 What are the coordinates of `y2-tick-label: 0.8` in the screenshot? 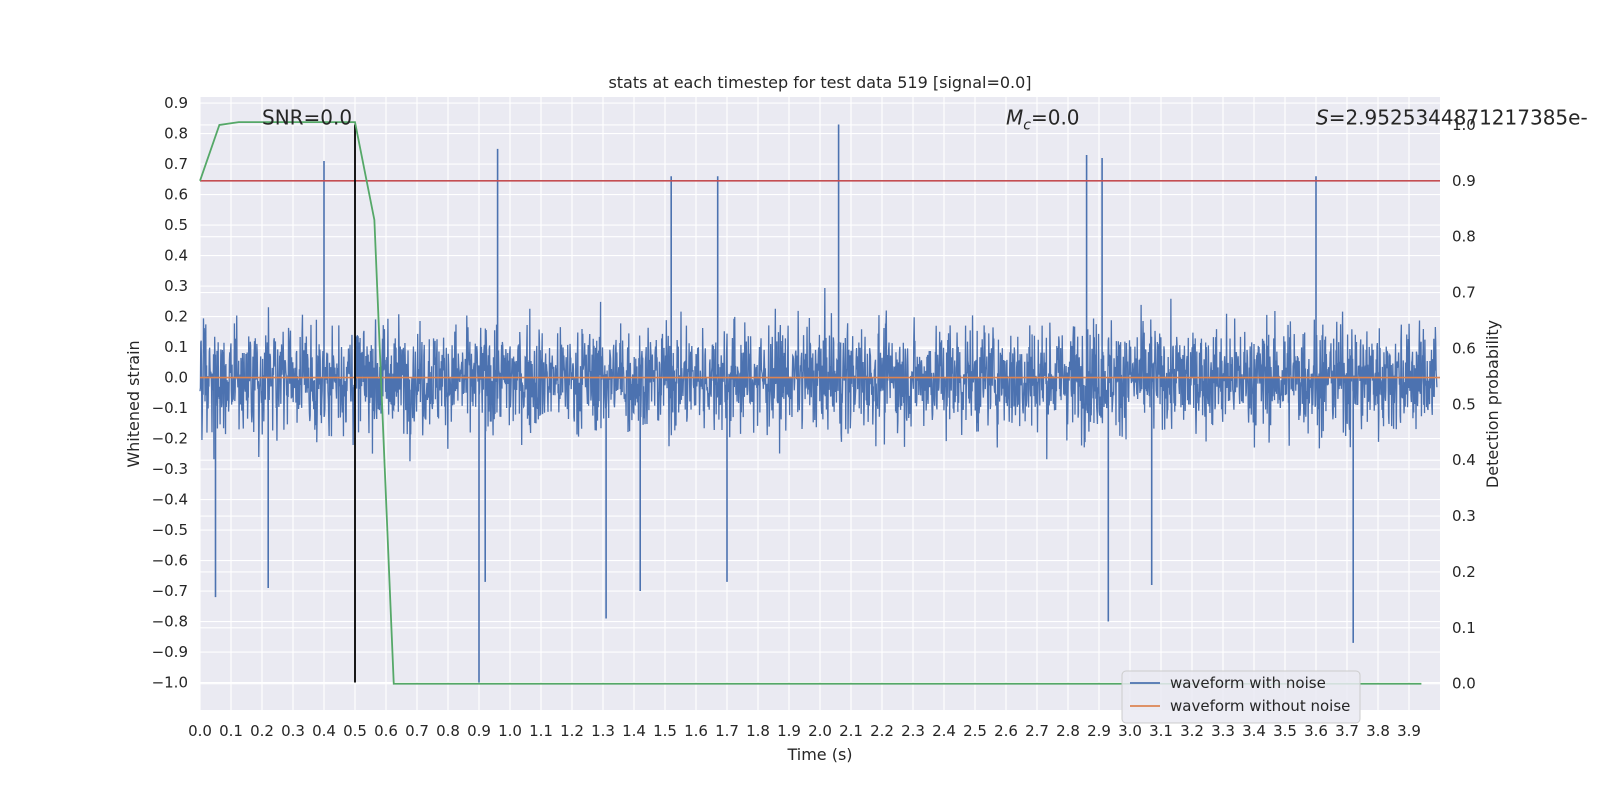 It's located at (1464, 237).